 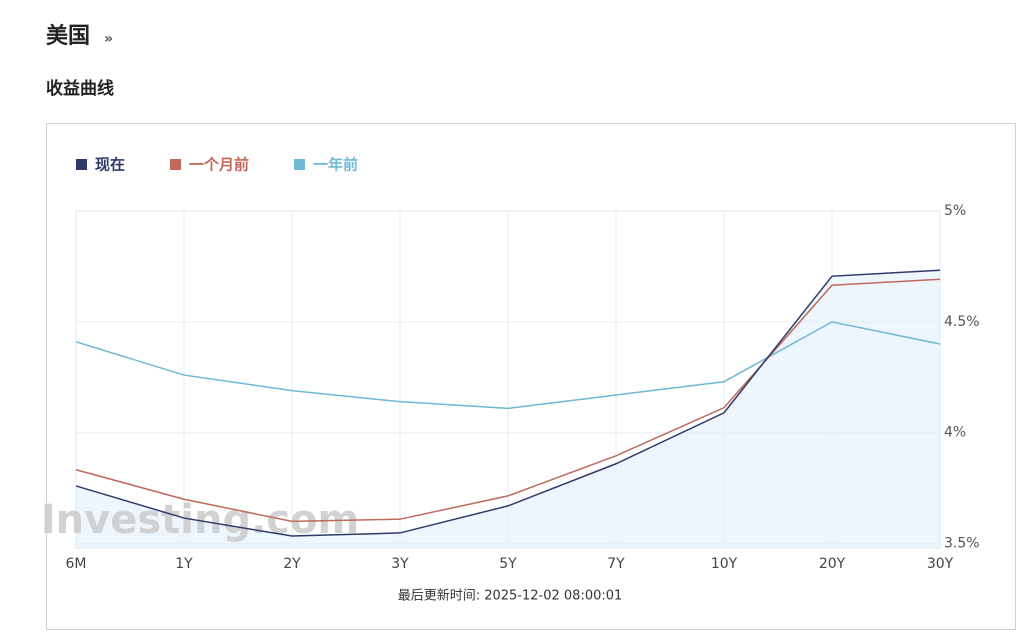 I want to click on heading-link: », so click(x=108, y=39).